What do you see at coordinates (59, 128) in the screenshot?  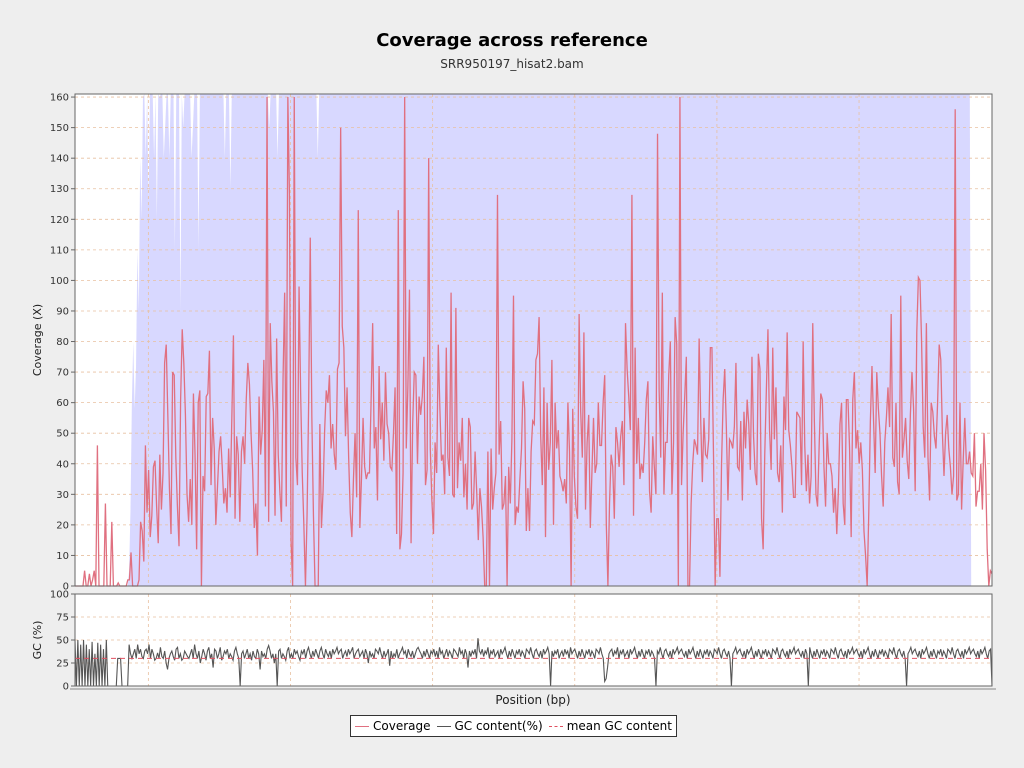 I see `ytick-label-coverage-15: 150` at bounding box center [59, 128].